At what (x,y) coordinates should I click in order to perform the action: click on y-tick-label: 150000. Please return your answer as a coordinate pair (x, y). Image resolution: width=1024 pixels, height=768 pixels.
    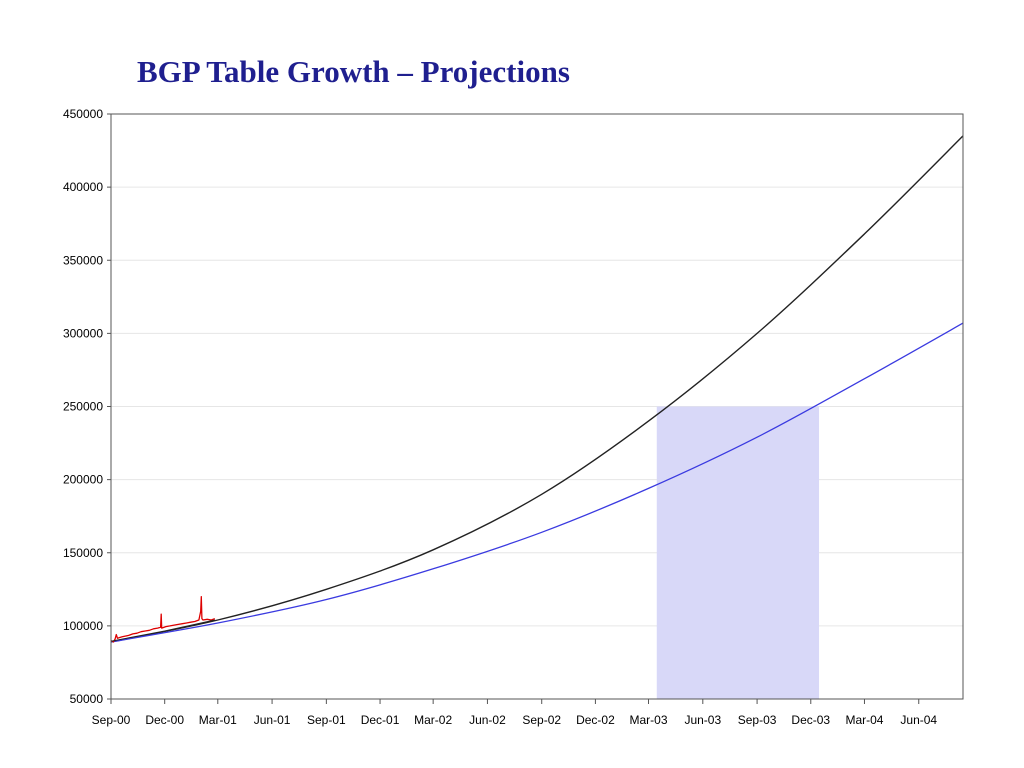
    Looking at the image, I should click on (83, 553).